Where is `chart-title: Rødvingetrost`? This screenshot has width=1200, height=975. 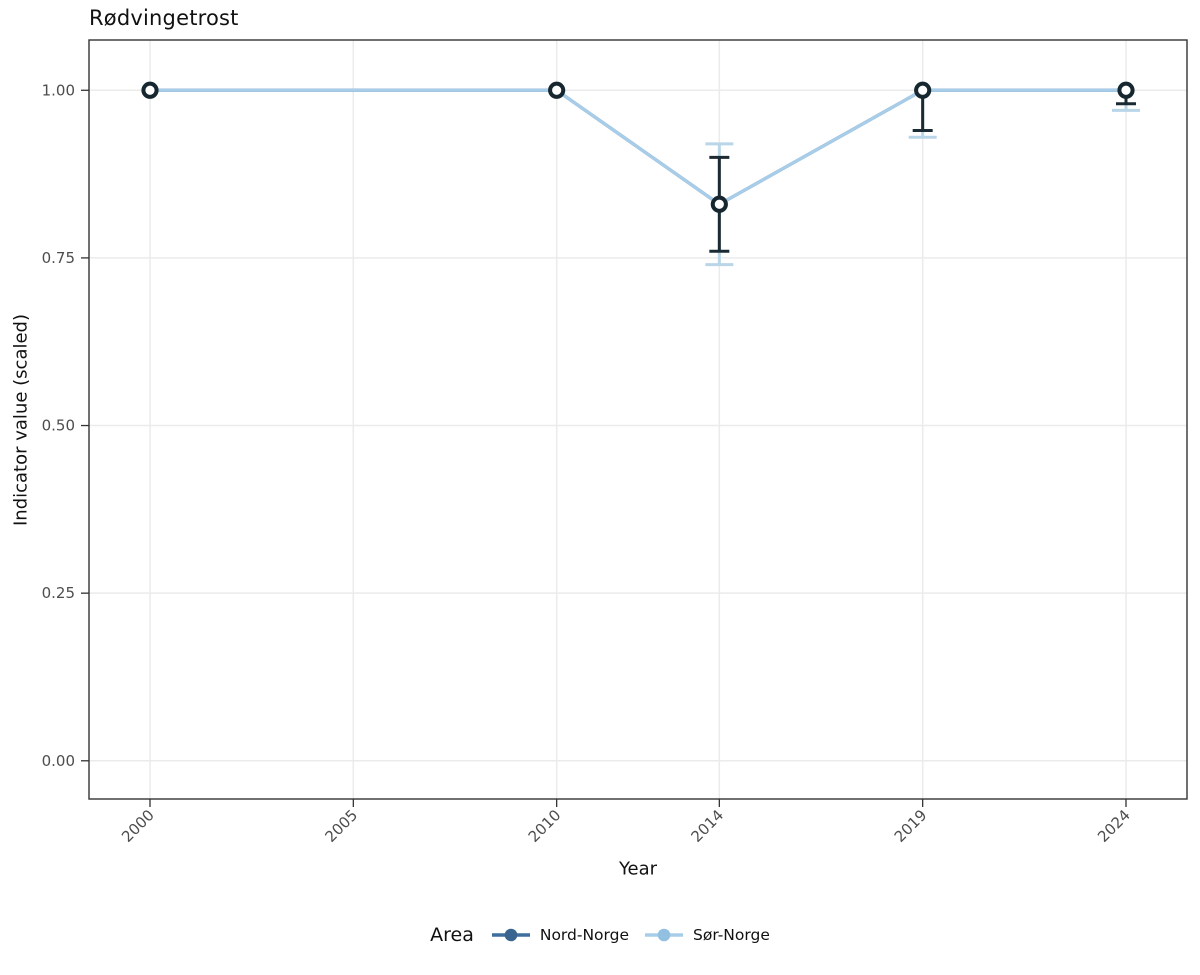
chart-title: Rødvingetrost is located at coordinates (164, 18).